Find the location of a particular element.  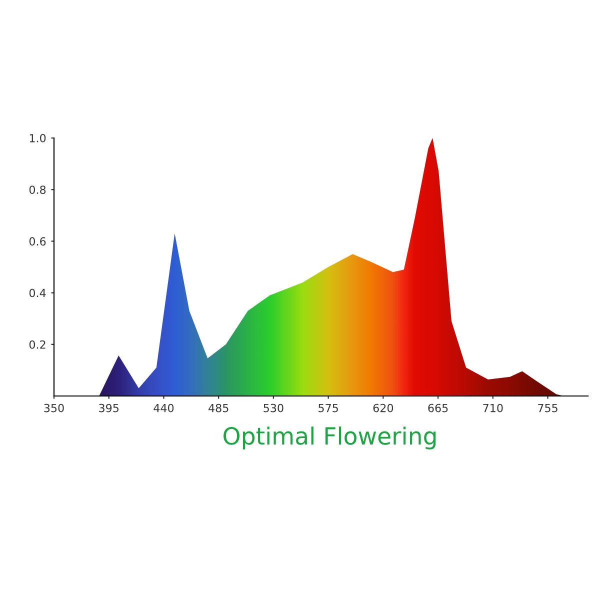

x-tick-label: 440 is located at coordinates (164, 408).